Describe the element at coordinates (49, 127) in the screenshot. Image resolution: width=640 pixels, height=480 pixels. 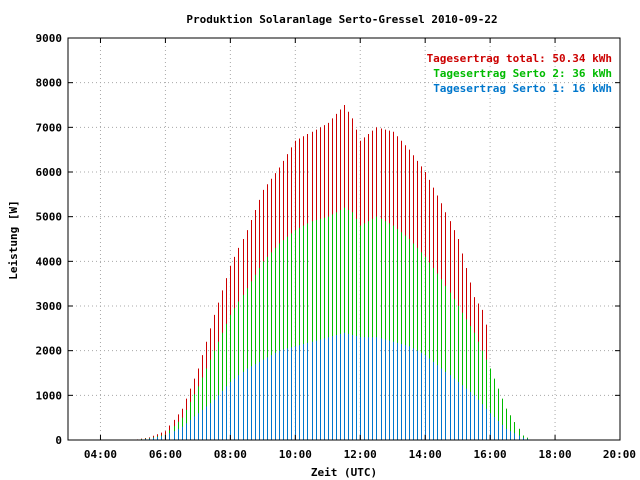
I see `y-tick-label-7: 7000` at that location.